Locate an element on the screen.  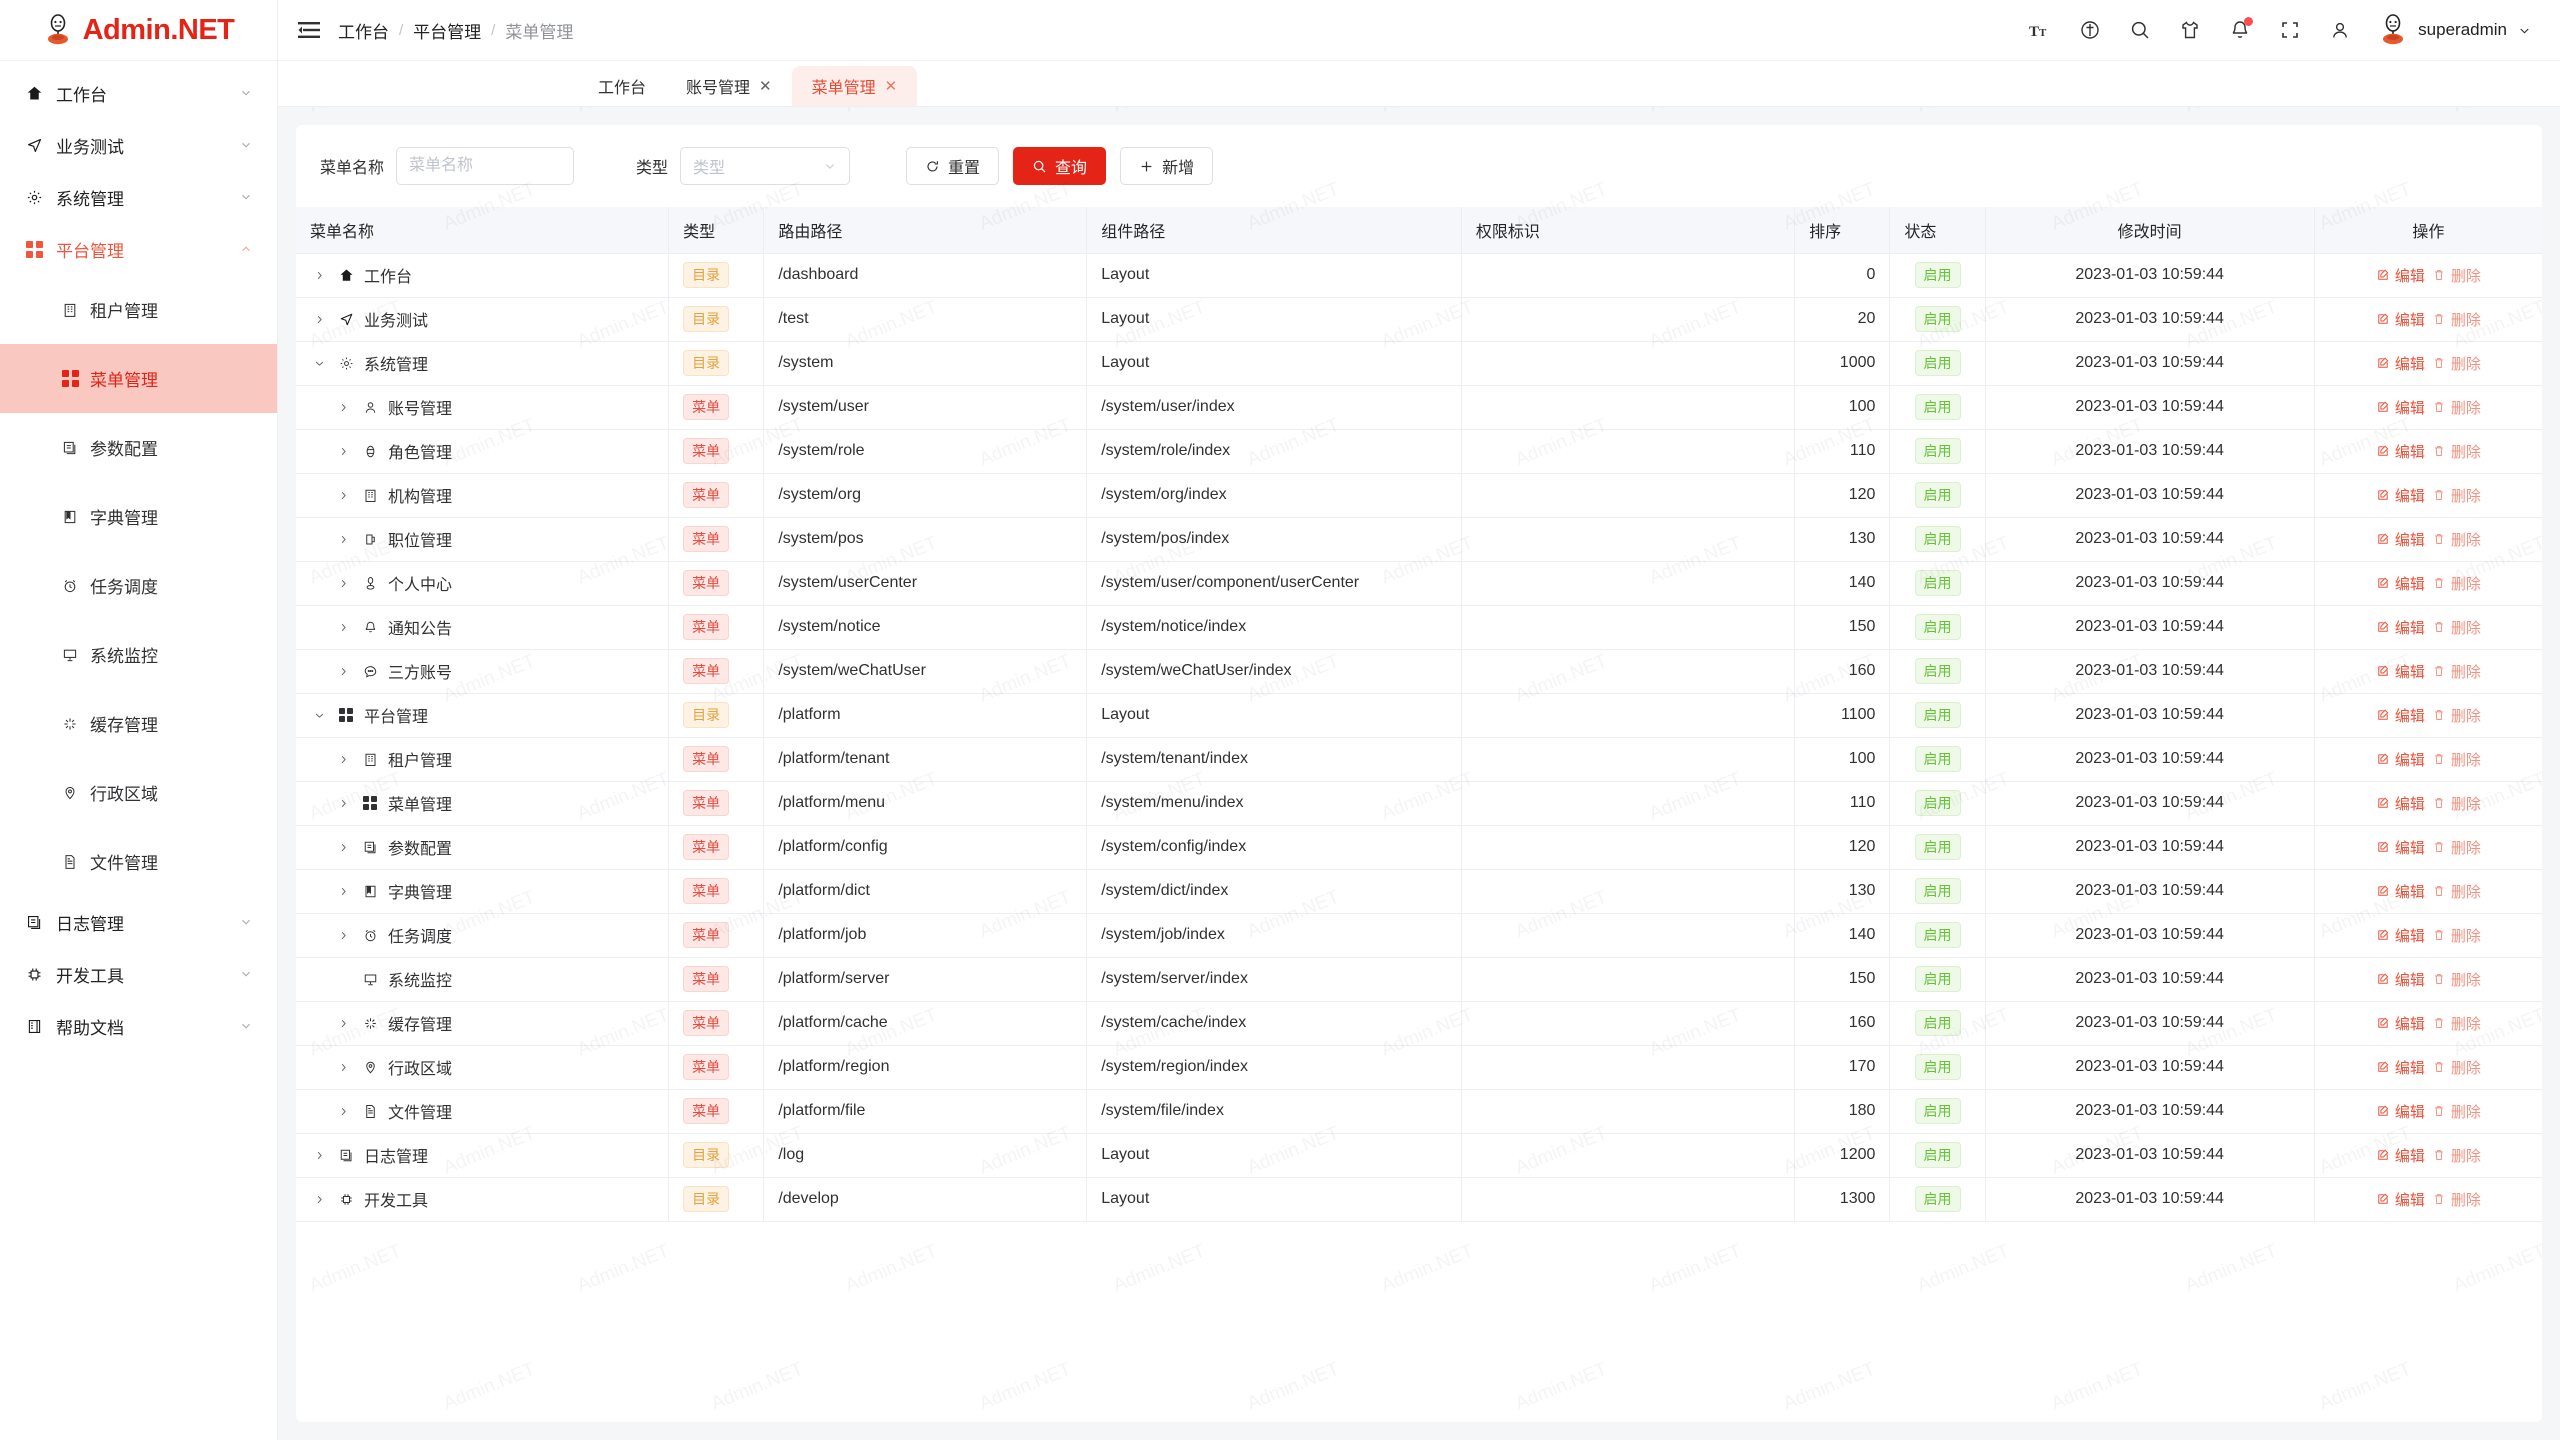
sidebar-item-任务调度: 任务调度 is located at coordinates (138, 585).